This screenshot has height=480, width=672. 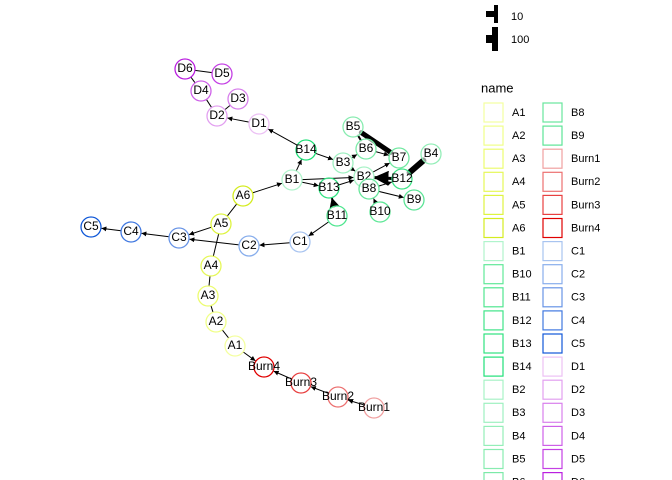 I want to click on size-label: 100, so click(x=520, y=40).